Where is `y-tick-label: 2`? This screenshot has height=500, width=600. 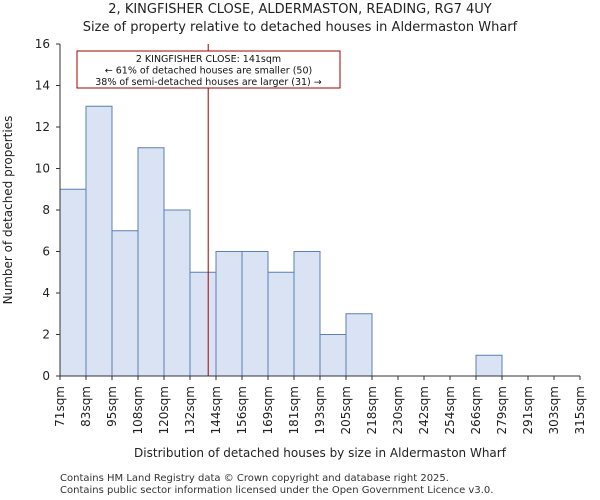 y-tick-label: 2 is located at coordinates (46, 335).